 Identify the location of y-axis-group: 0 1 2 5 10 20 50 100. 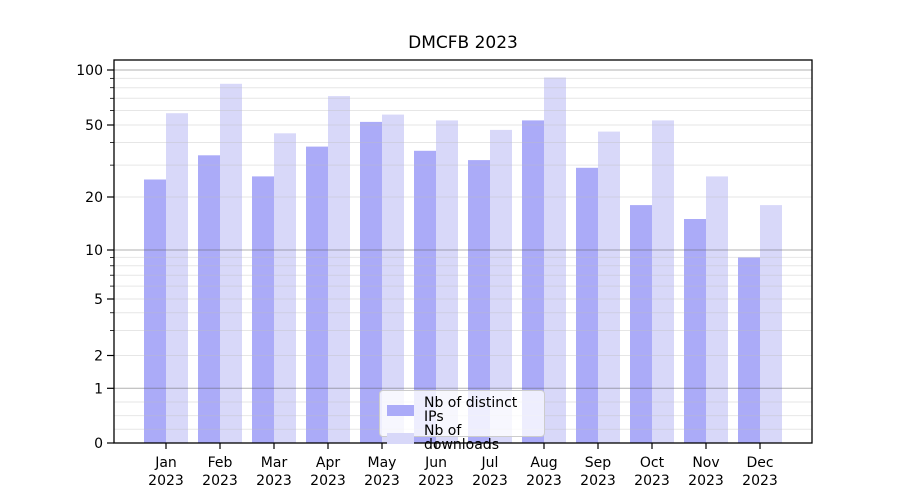
(95, 257).